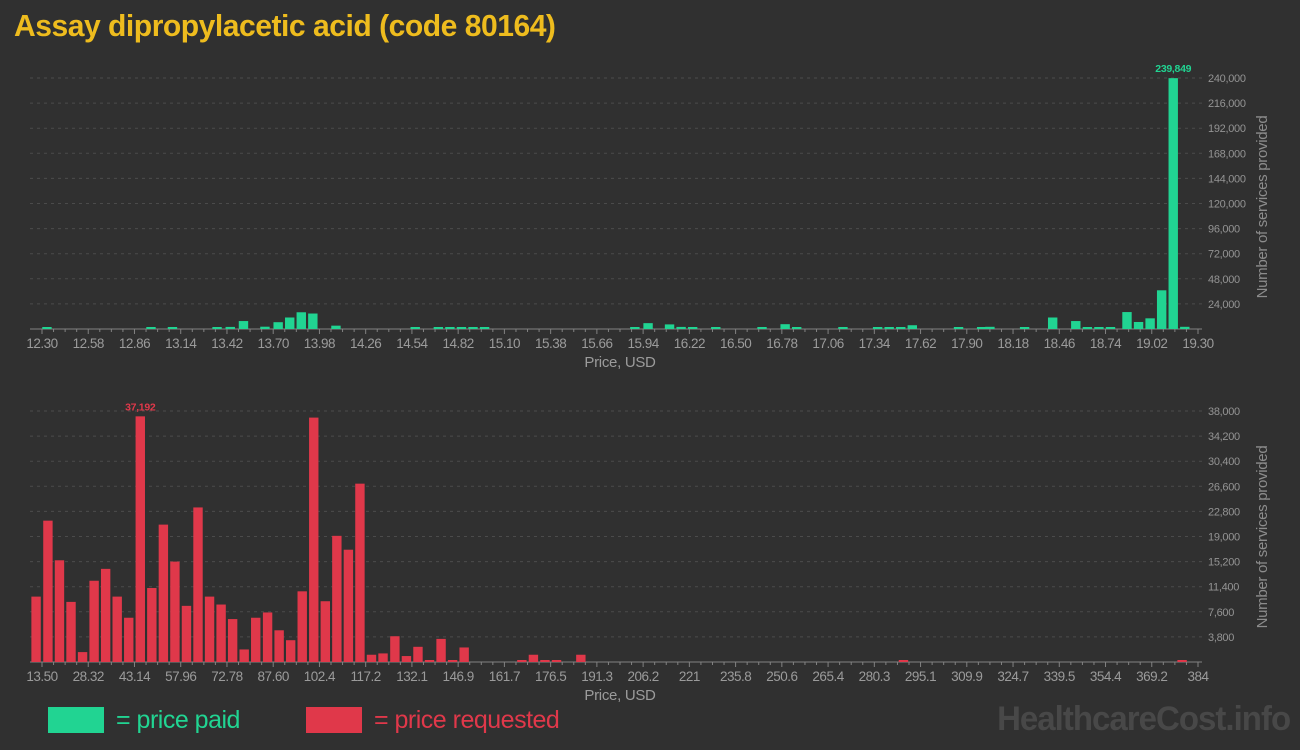  Describe the element at coordinates (1224, 538) in the screenshot. I see `y-tick-label: 19,000` at that location.